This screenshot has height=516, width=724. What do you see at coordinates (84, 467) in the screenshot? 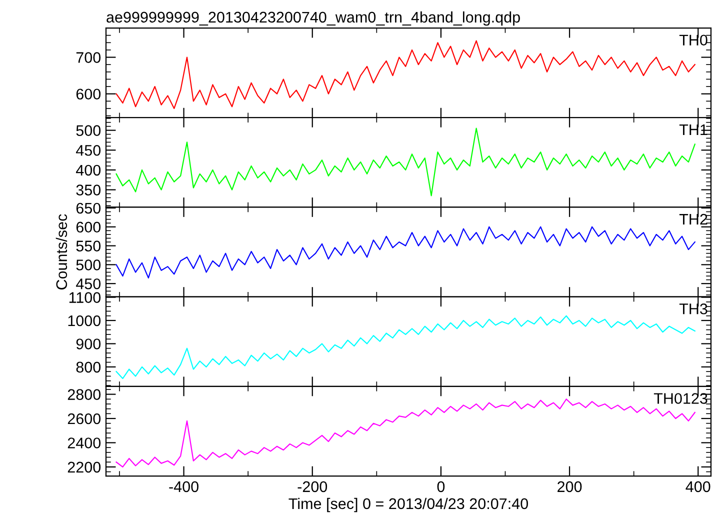
I see `y-tick-label: 2200` at bounding box center [84, 467].